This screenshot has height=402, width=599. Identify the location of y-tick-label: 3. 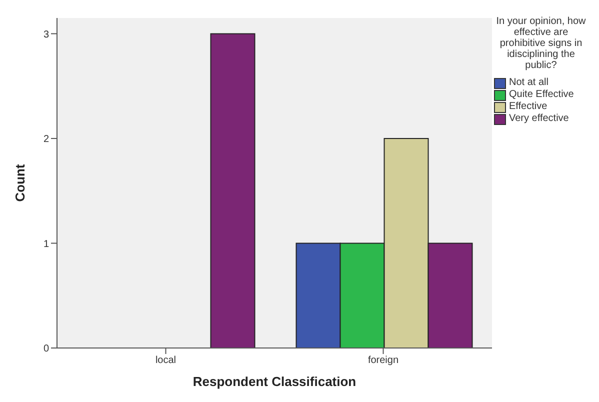
(46, 34).